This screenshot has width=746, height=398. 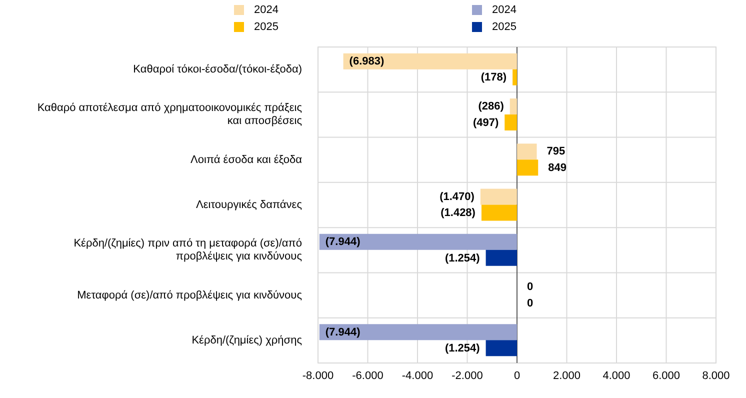 What do you see at coordinates (217, 70) in the screenshot?
I see `y-tick-label: Καθαροί τόκοι-έσοδα/(τόκοι-έξοδα)` at bounding box center [217, 70].